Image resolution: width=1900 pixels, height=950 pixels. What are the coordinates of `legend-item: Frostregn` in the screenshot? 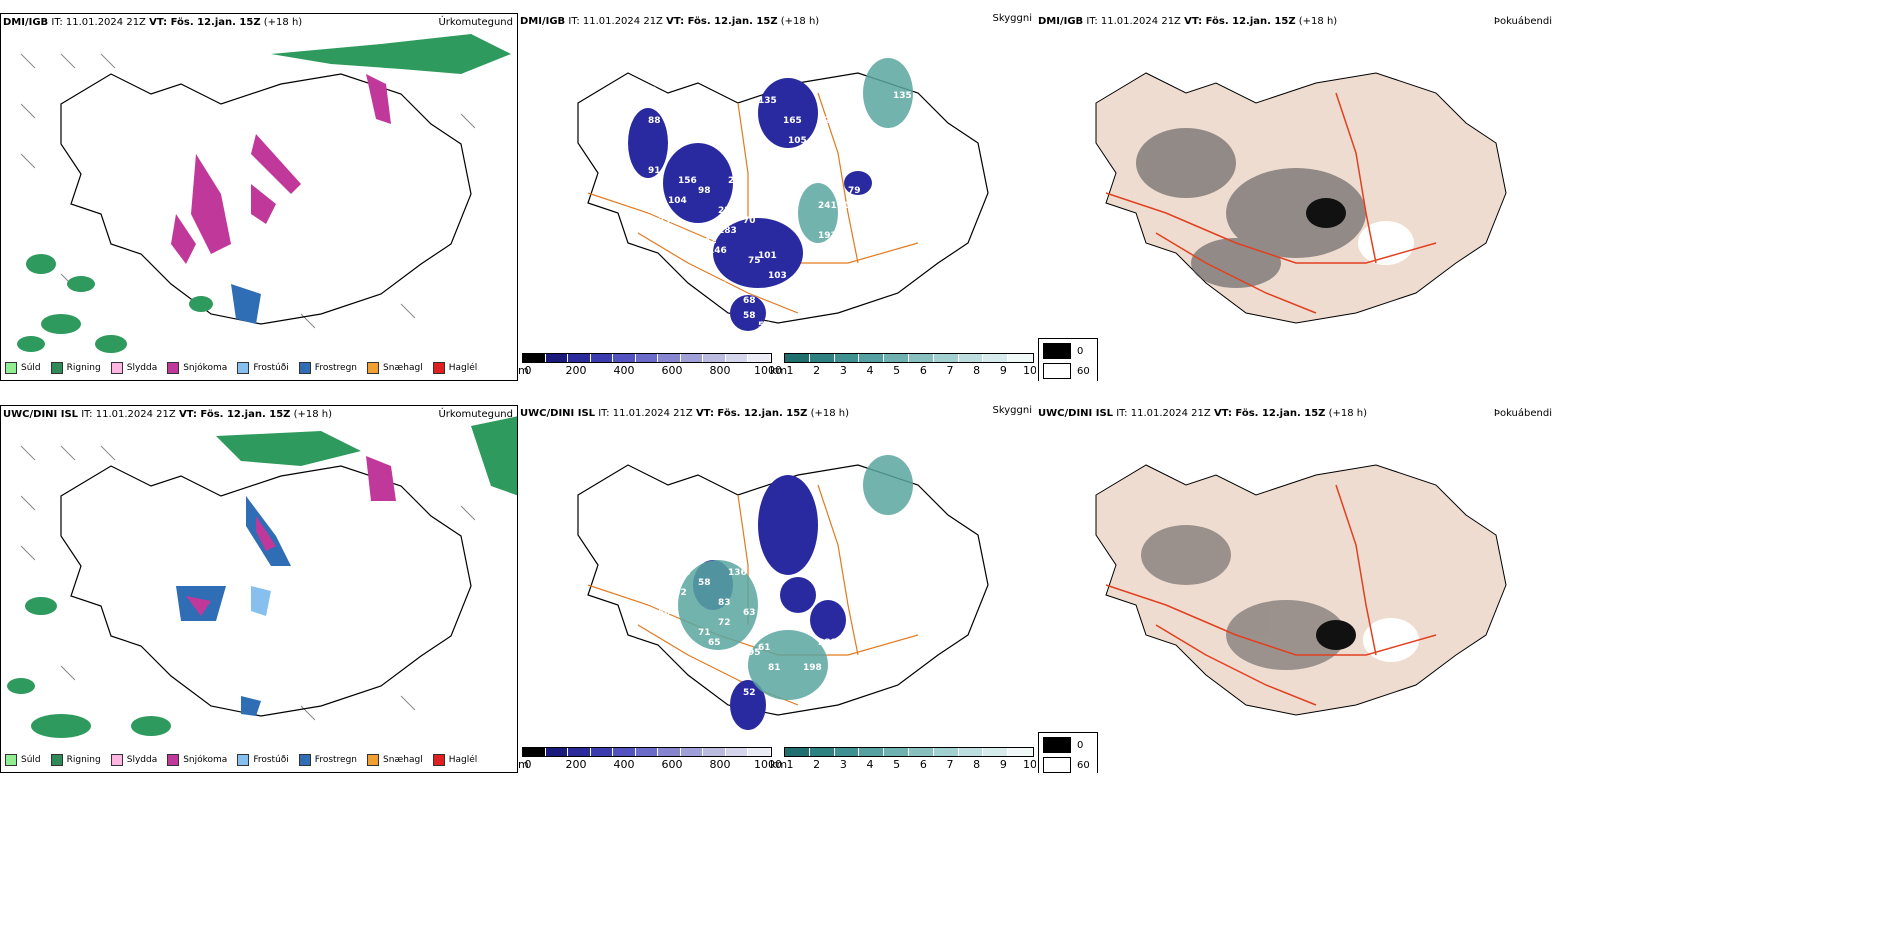 It's located at (327, 760).